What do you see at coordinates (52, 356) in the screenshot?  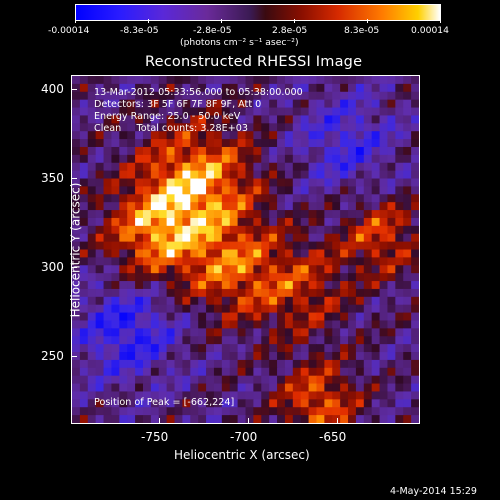 I see `y-tick-label: 250` at bounding box center [52, 356].